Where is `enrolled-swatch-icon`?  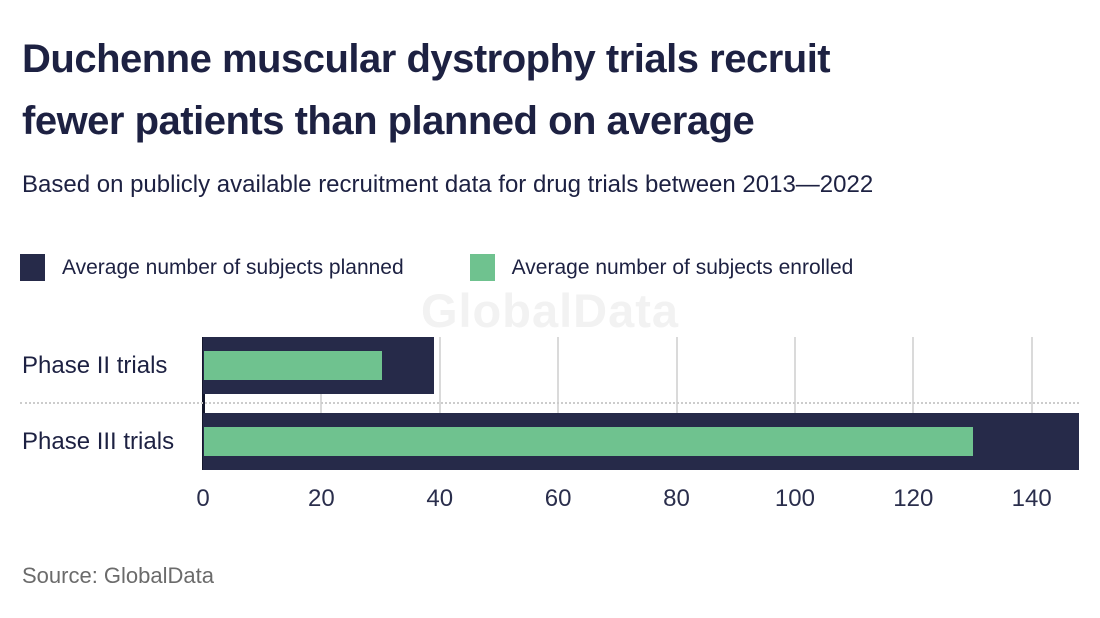
enrolled-swatch-icon is located at coordinates (482, 267).